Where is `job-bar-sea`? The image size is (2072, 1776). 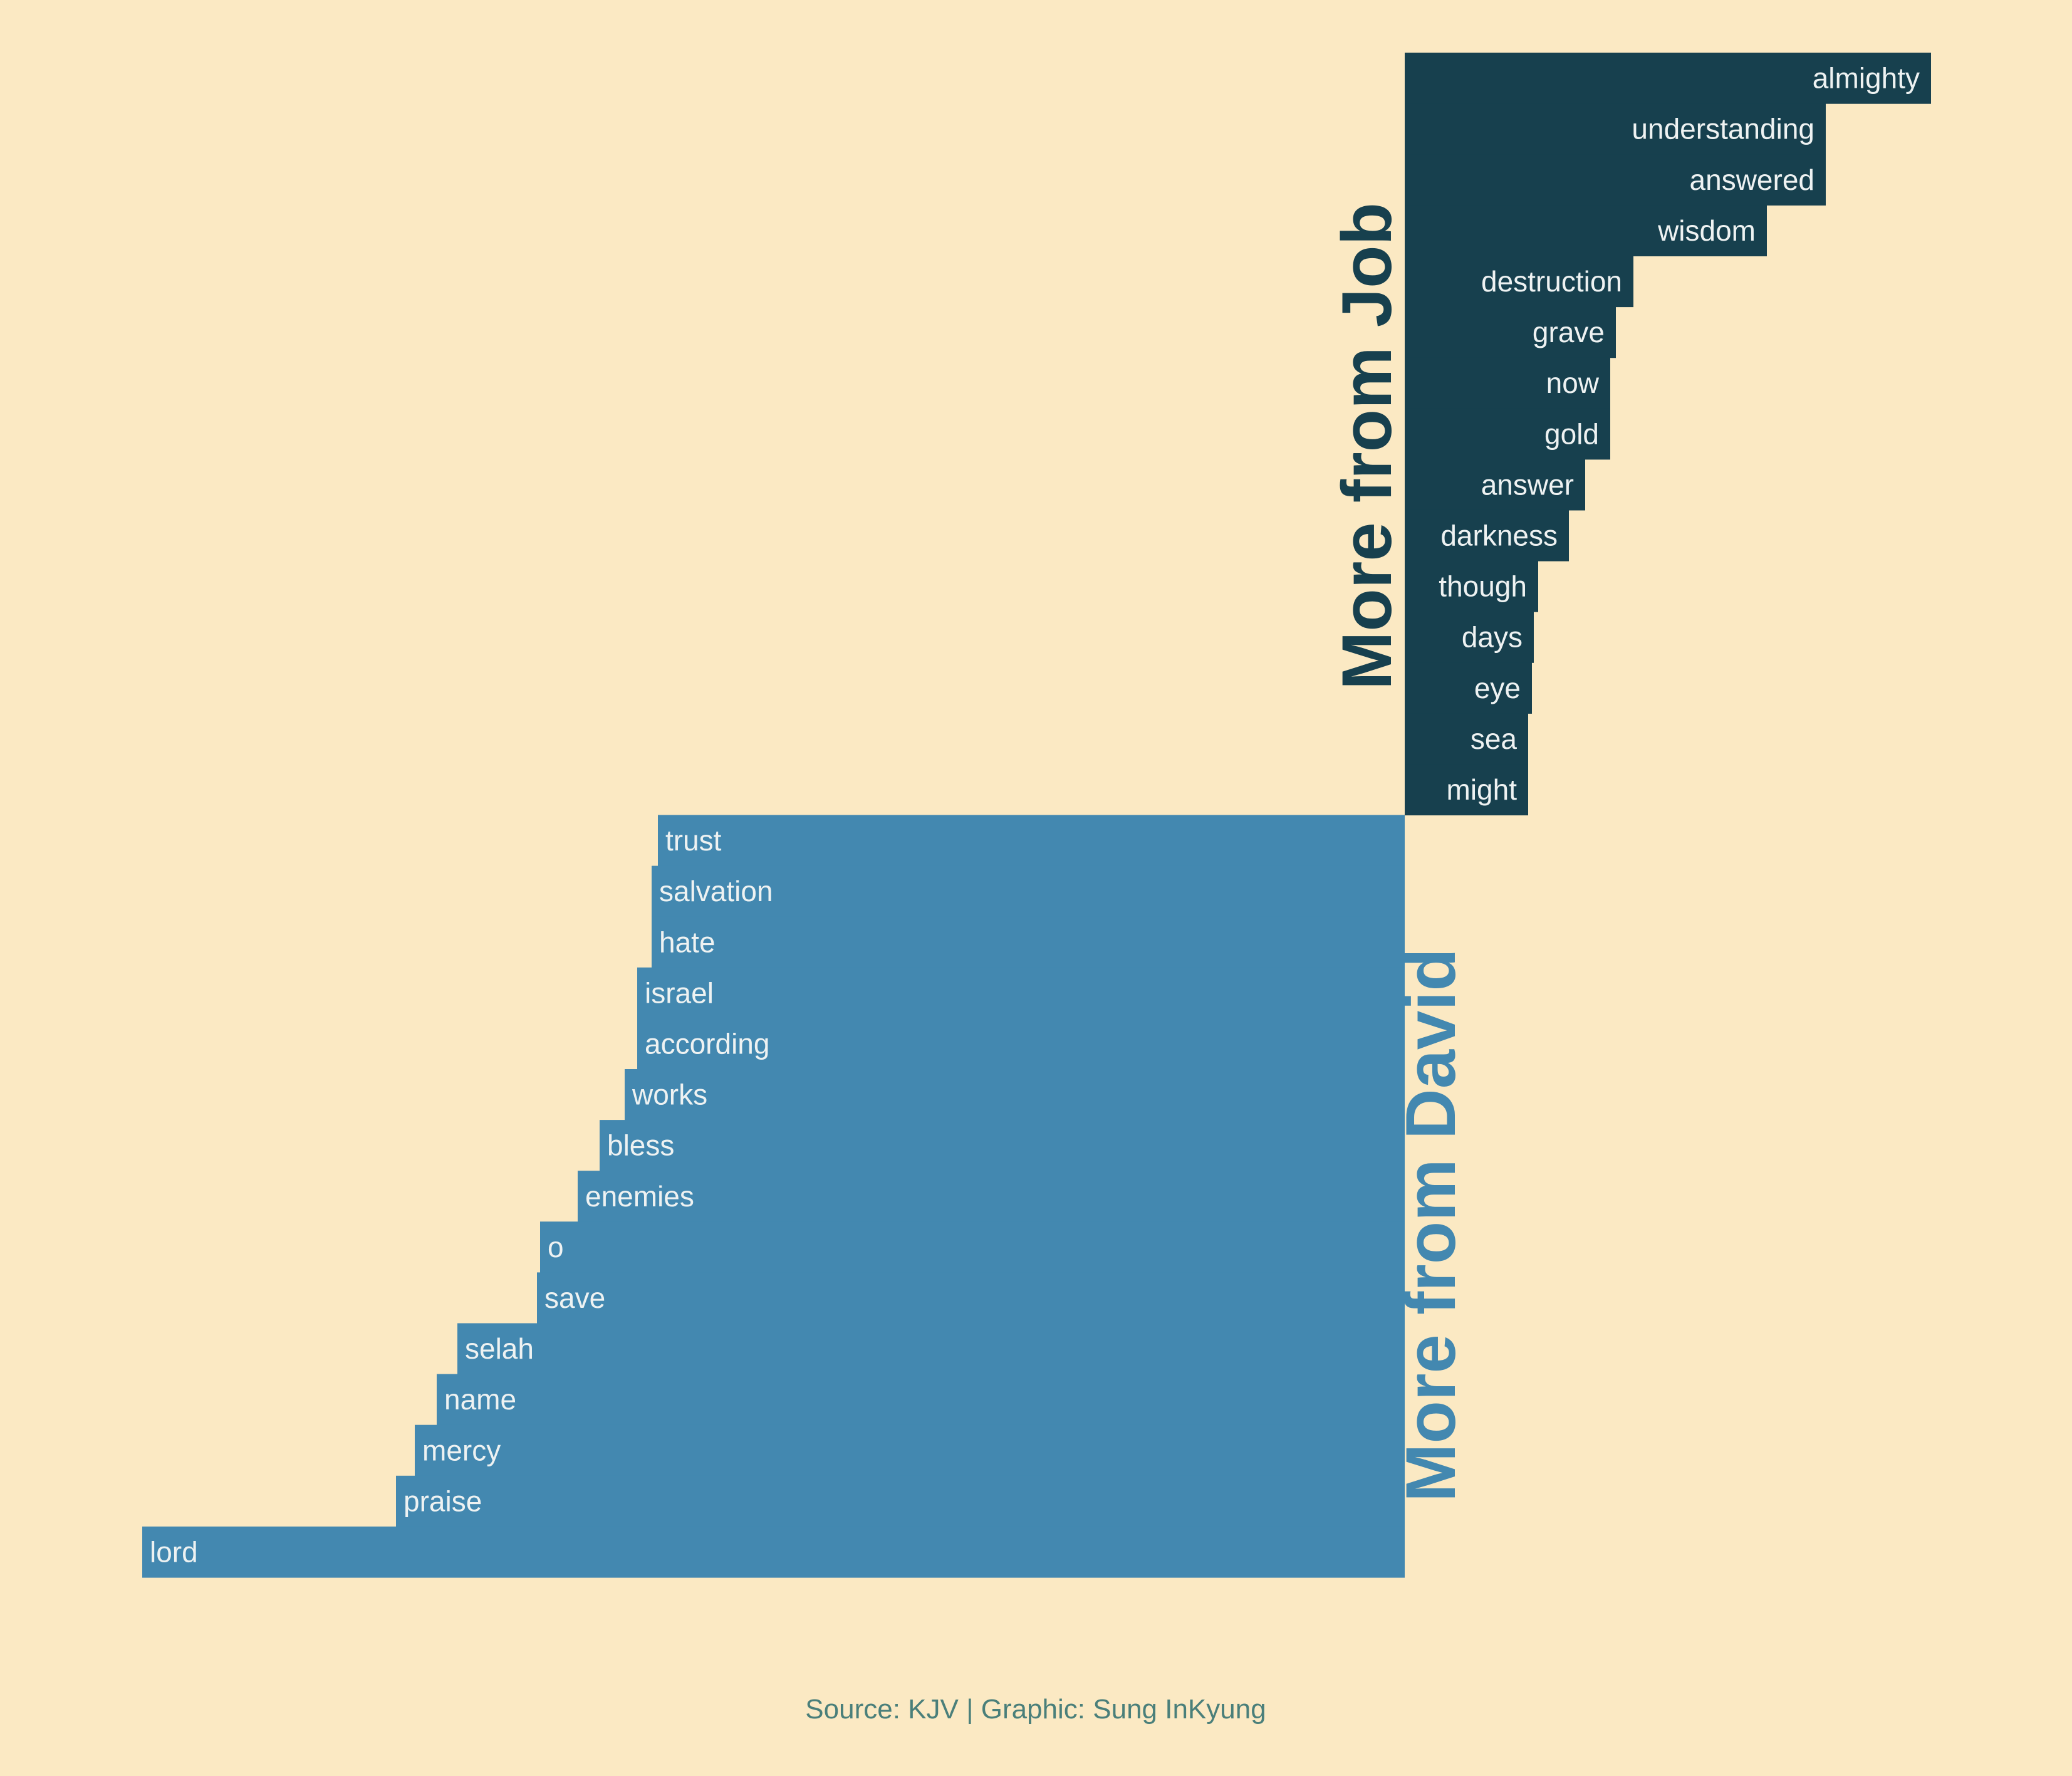
job-bar-sea is located at coordinates (1466, 739).